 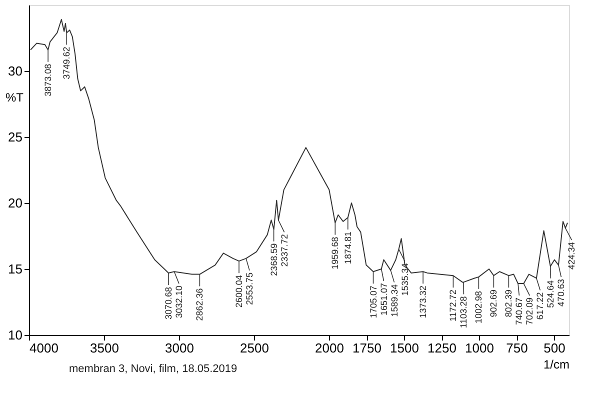 I want to click on annotation: 424.34, so click(x=571, y=256).